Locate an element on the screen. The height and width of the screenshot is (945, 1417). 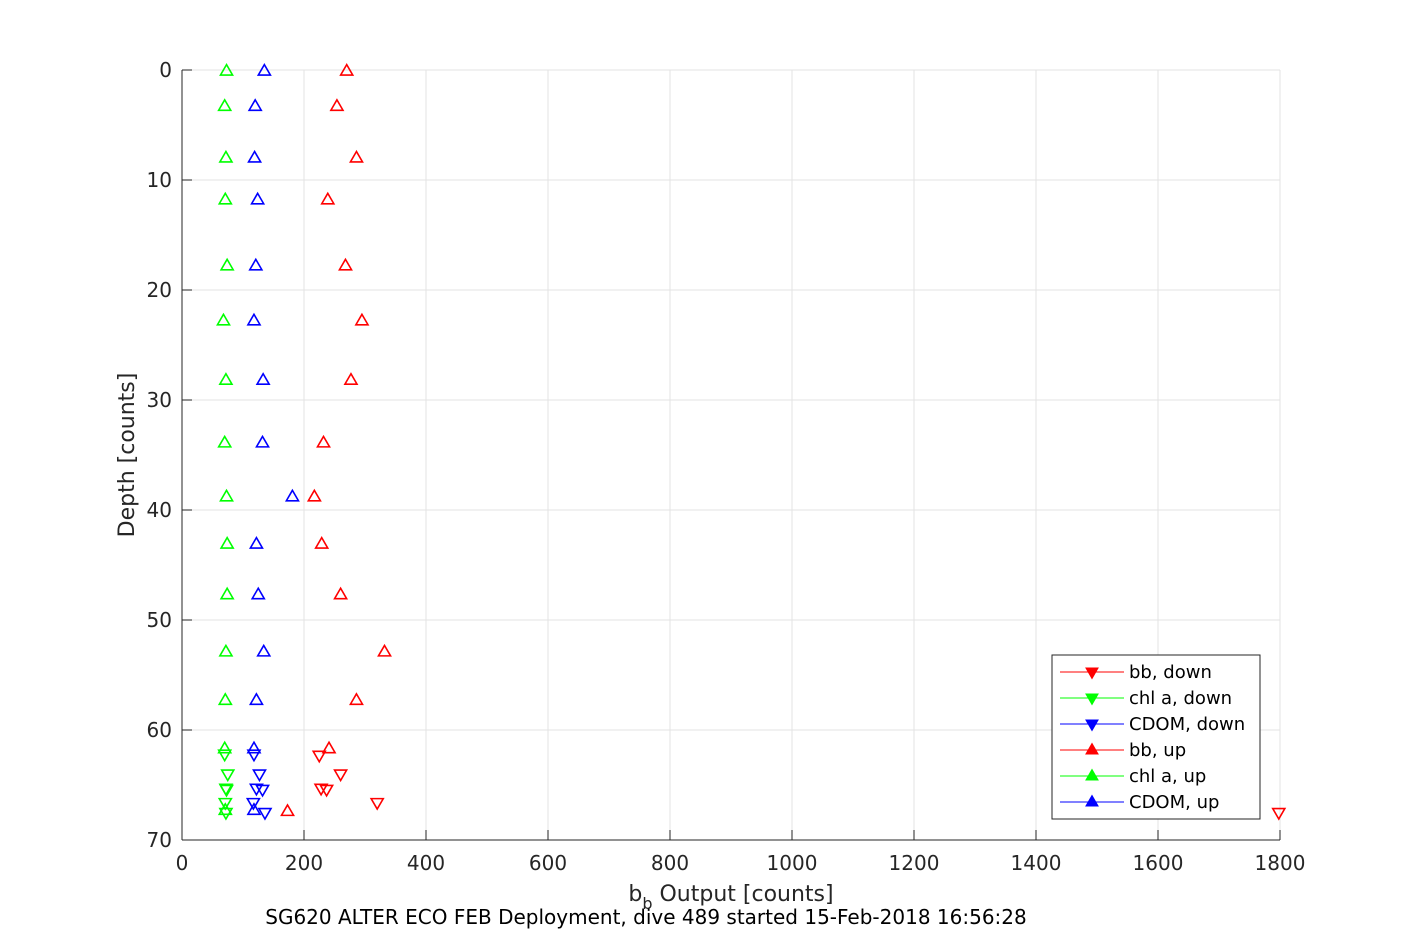
x-axis-label-subscript: b is located at coordinates (647, 903).